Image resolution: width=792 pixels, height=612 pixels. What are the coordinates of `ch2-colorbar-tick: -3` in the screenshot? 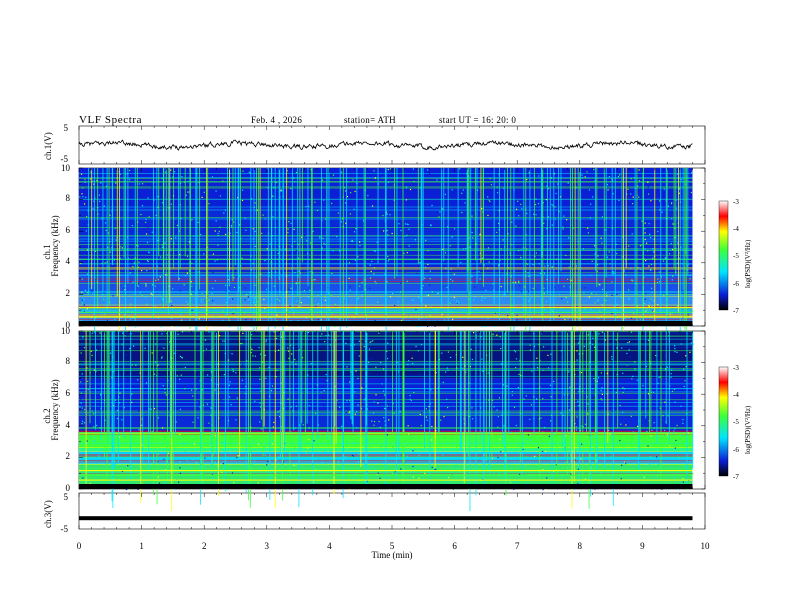 It's located at (736, 368).